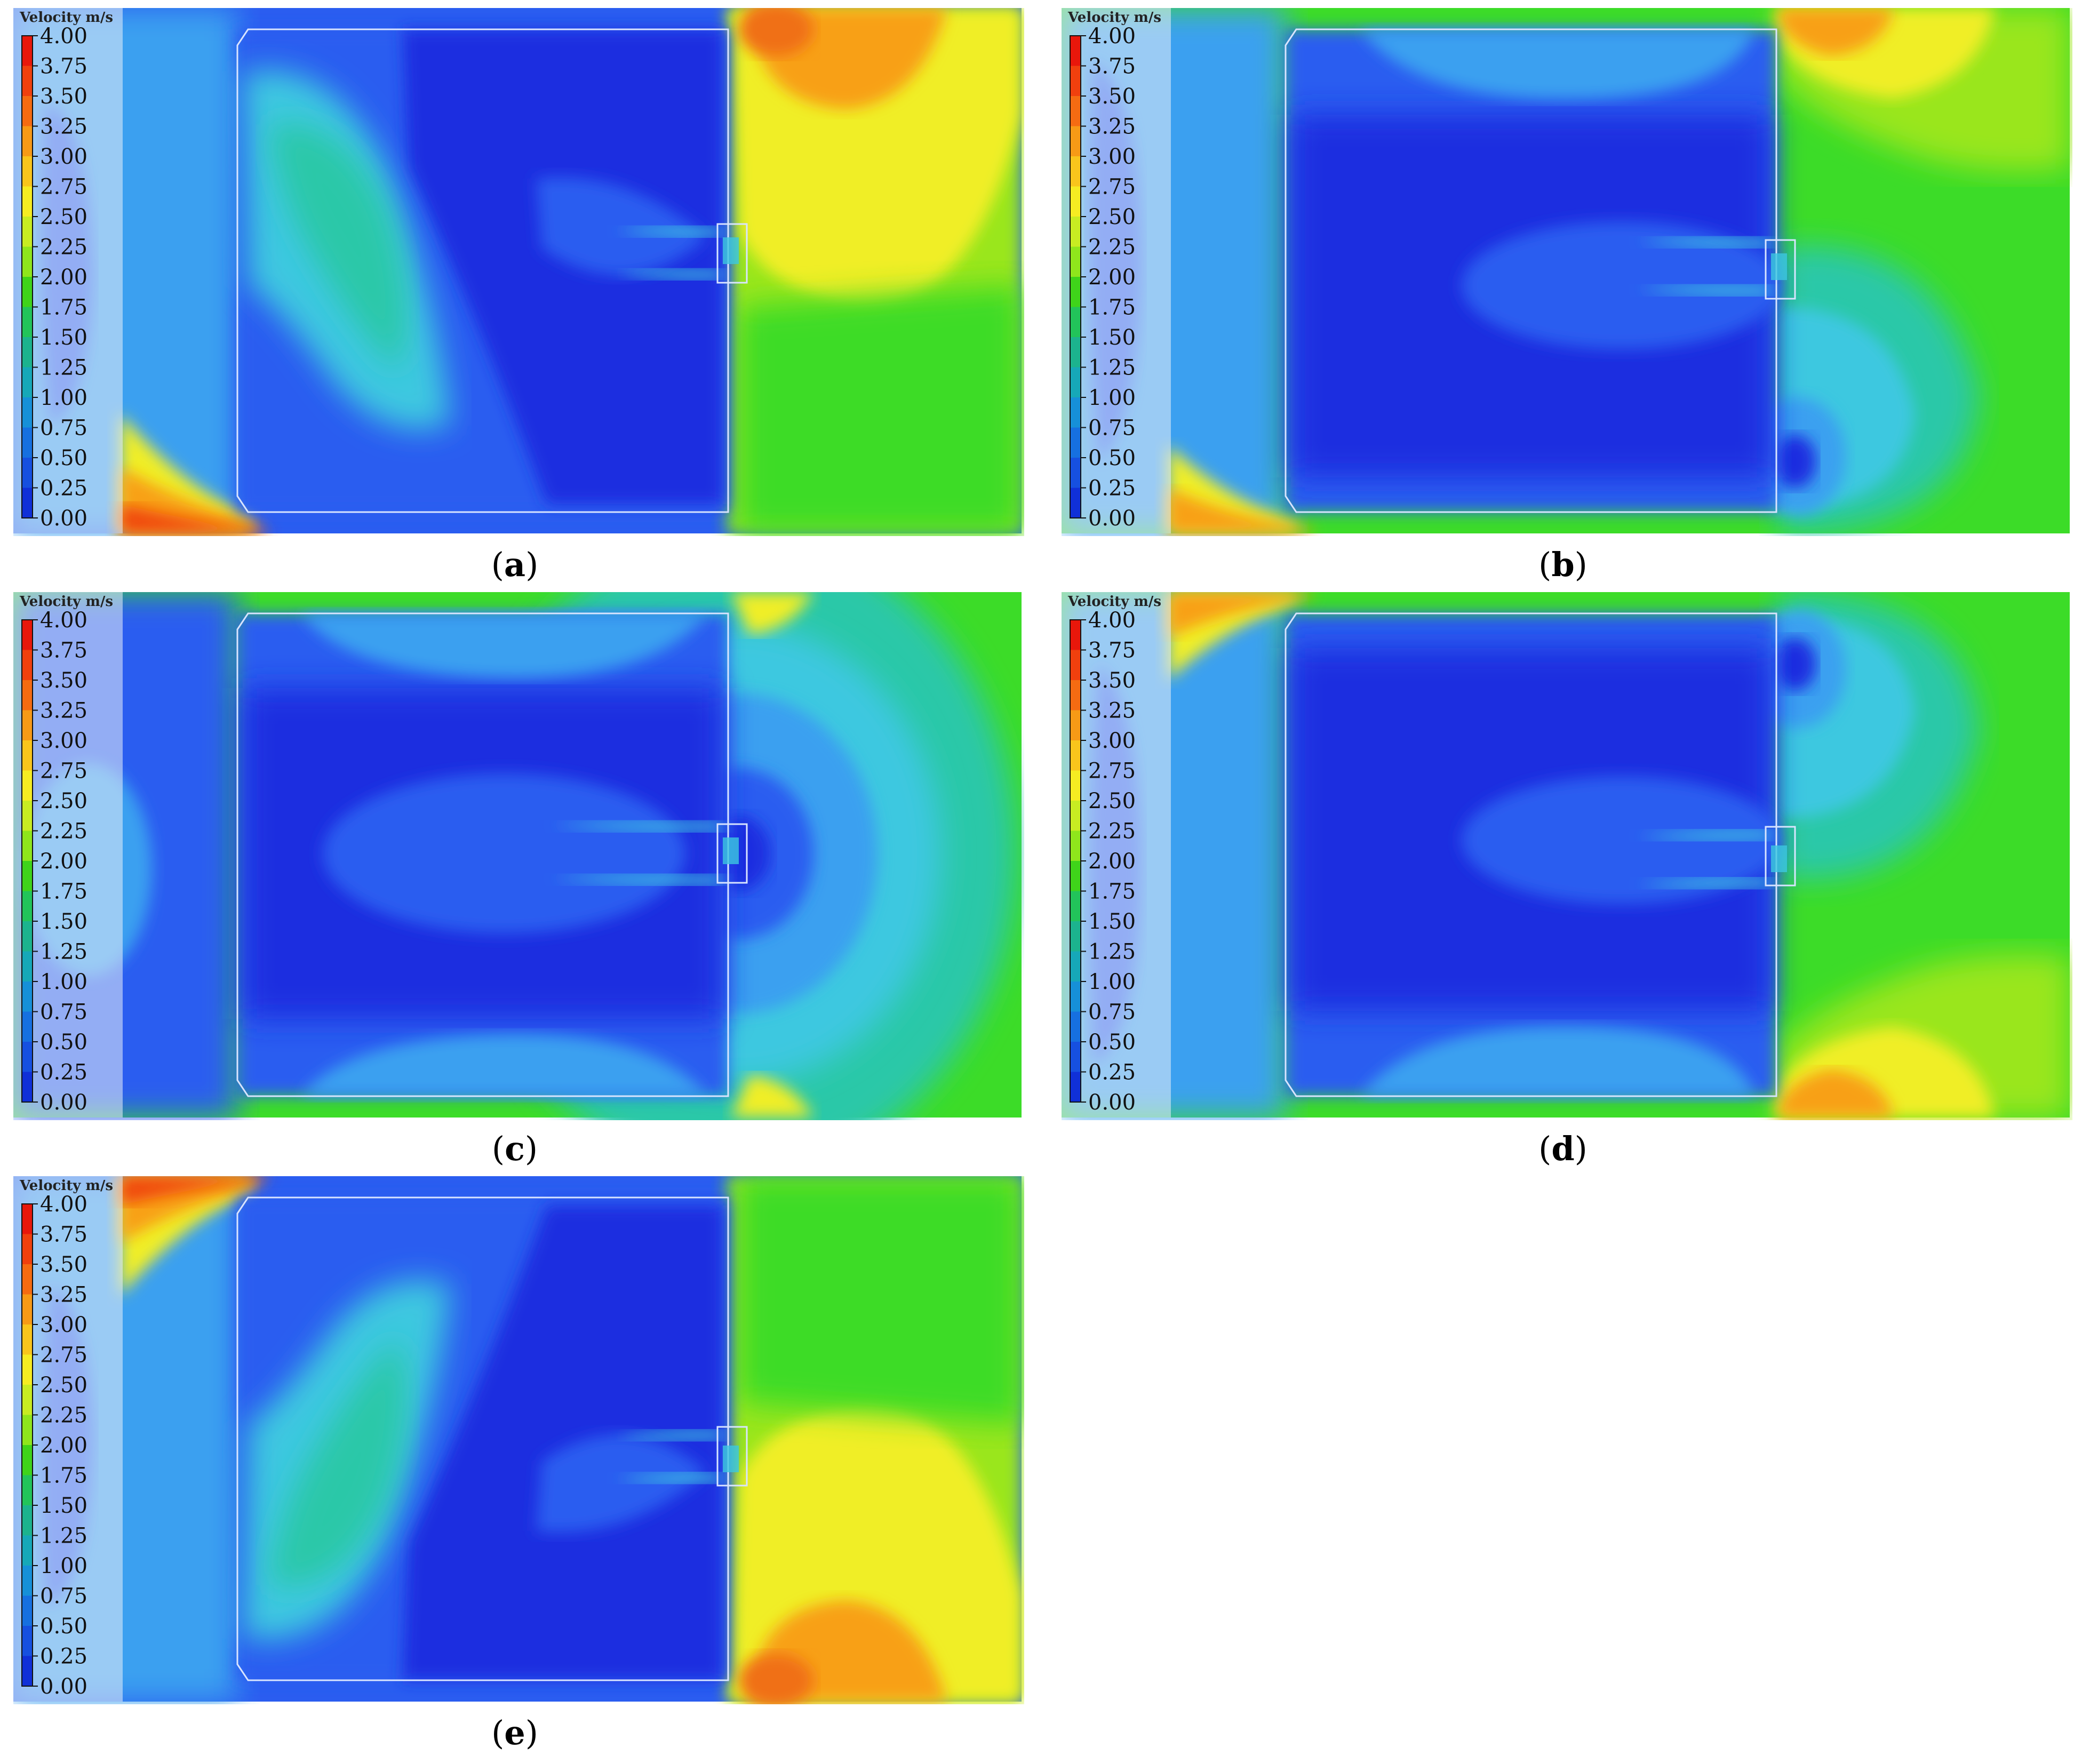  Describe the element at coordinates (1563, 1148) in the screenshot. I see `caption-d: (d)` at that location.